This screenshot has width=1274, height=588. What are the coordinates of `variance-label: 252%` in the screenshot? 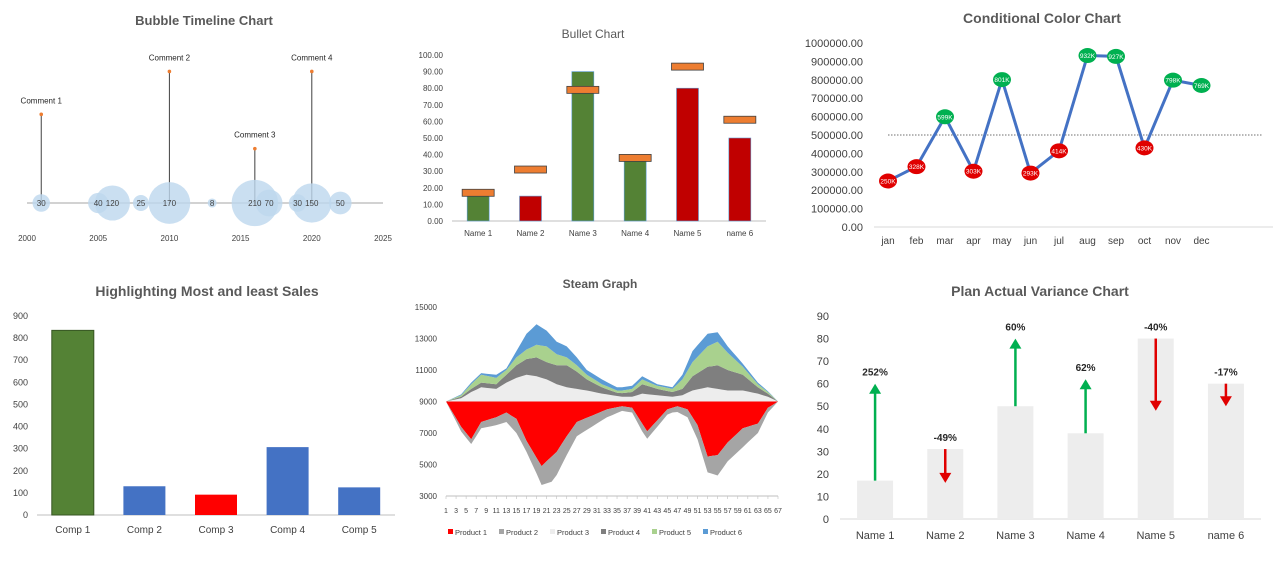 It's located at (875, 373).